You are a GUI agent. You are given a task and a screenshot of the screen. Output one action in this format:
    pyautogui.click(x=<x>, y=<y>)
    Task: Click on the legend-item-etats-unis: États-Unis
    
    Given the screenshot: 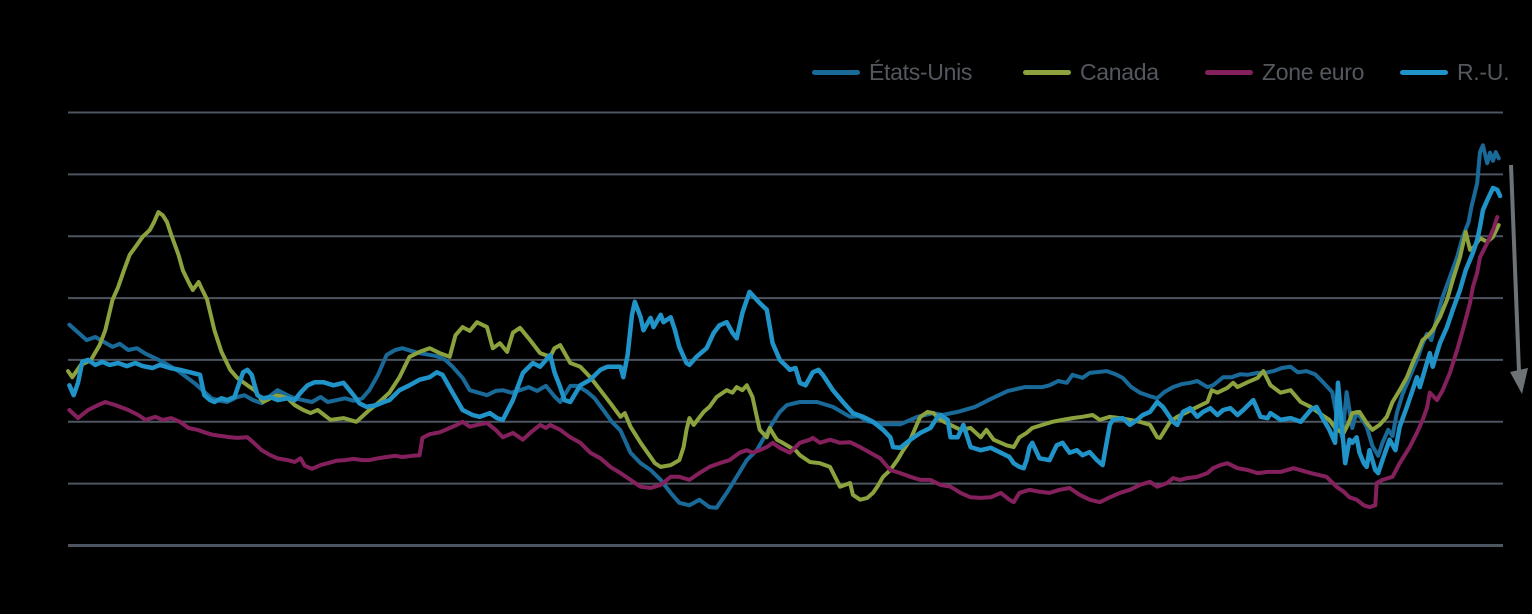 What is the action you would take?
    pyautogui.click(x=892, y=72)
    